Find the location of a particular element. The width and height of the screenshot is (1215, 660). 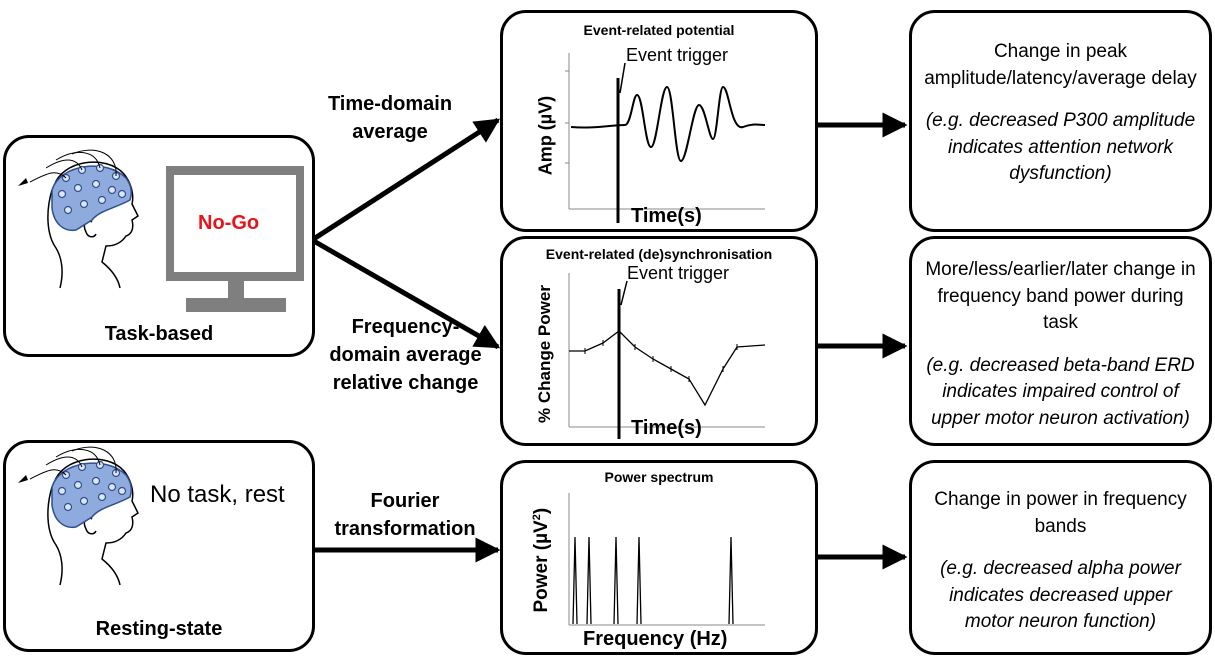

erd-curve is located at coordinates (667, 368).